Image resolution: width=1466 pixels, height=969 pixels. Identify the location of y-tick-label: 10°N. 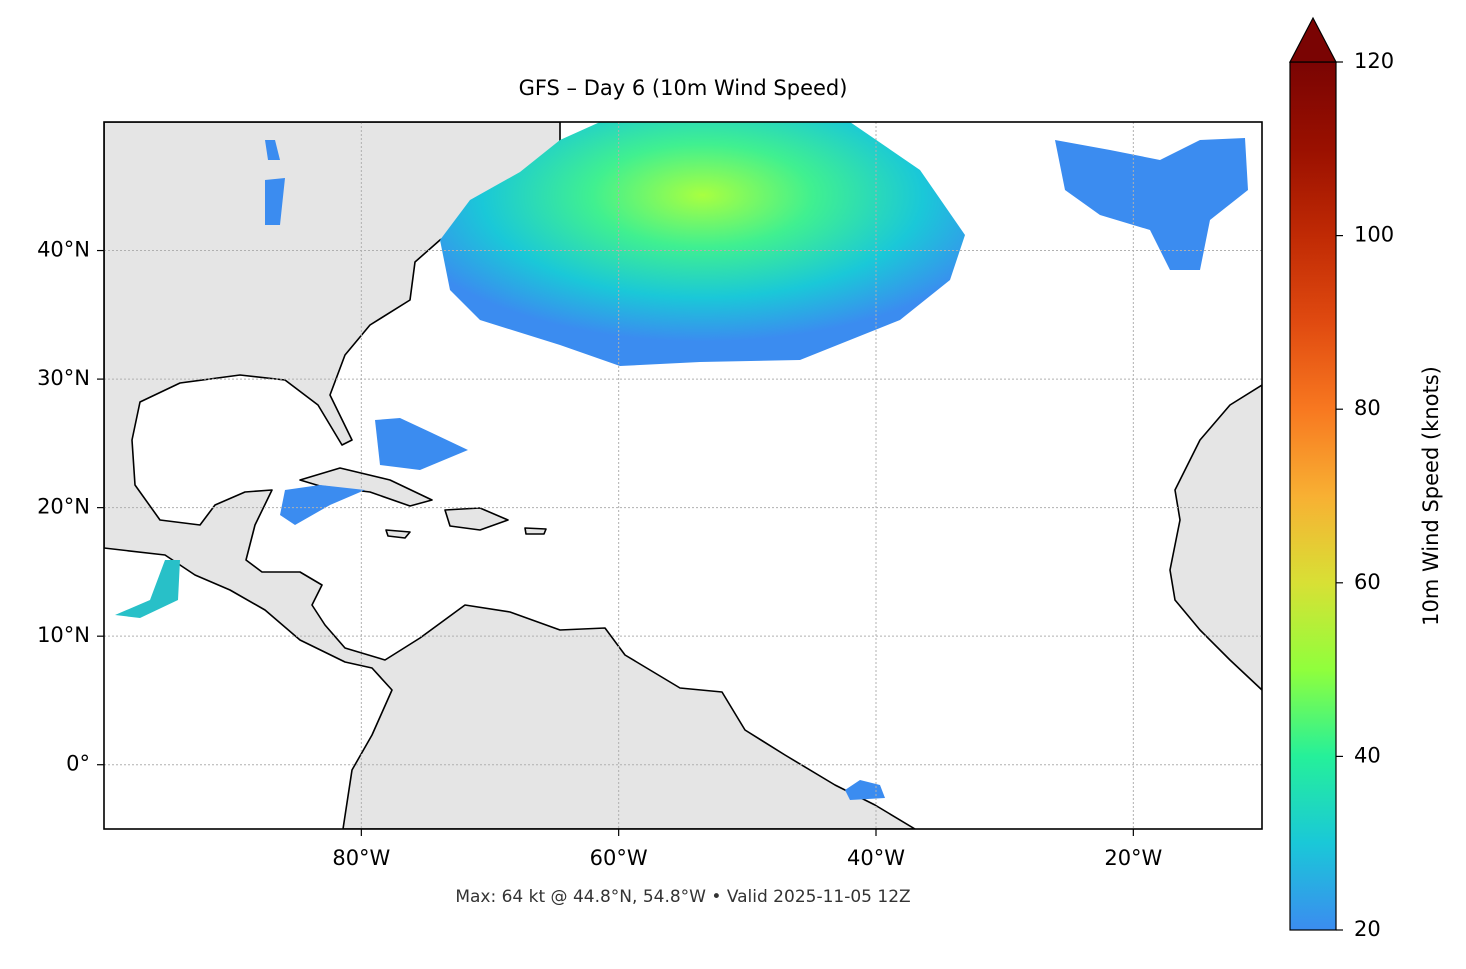
(63, 635).